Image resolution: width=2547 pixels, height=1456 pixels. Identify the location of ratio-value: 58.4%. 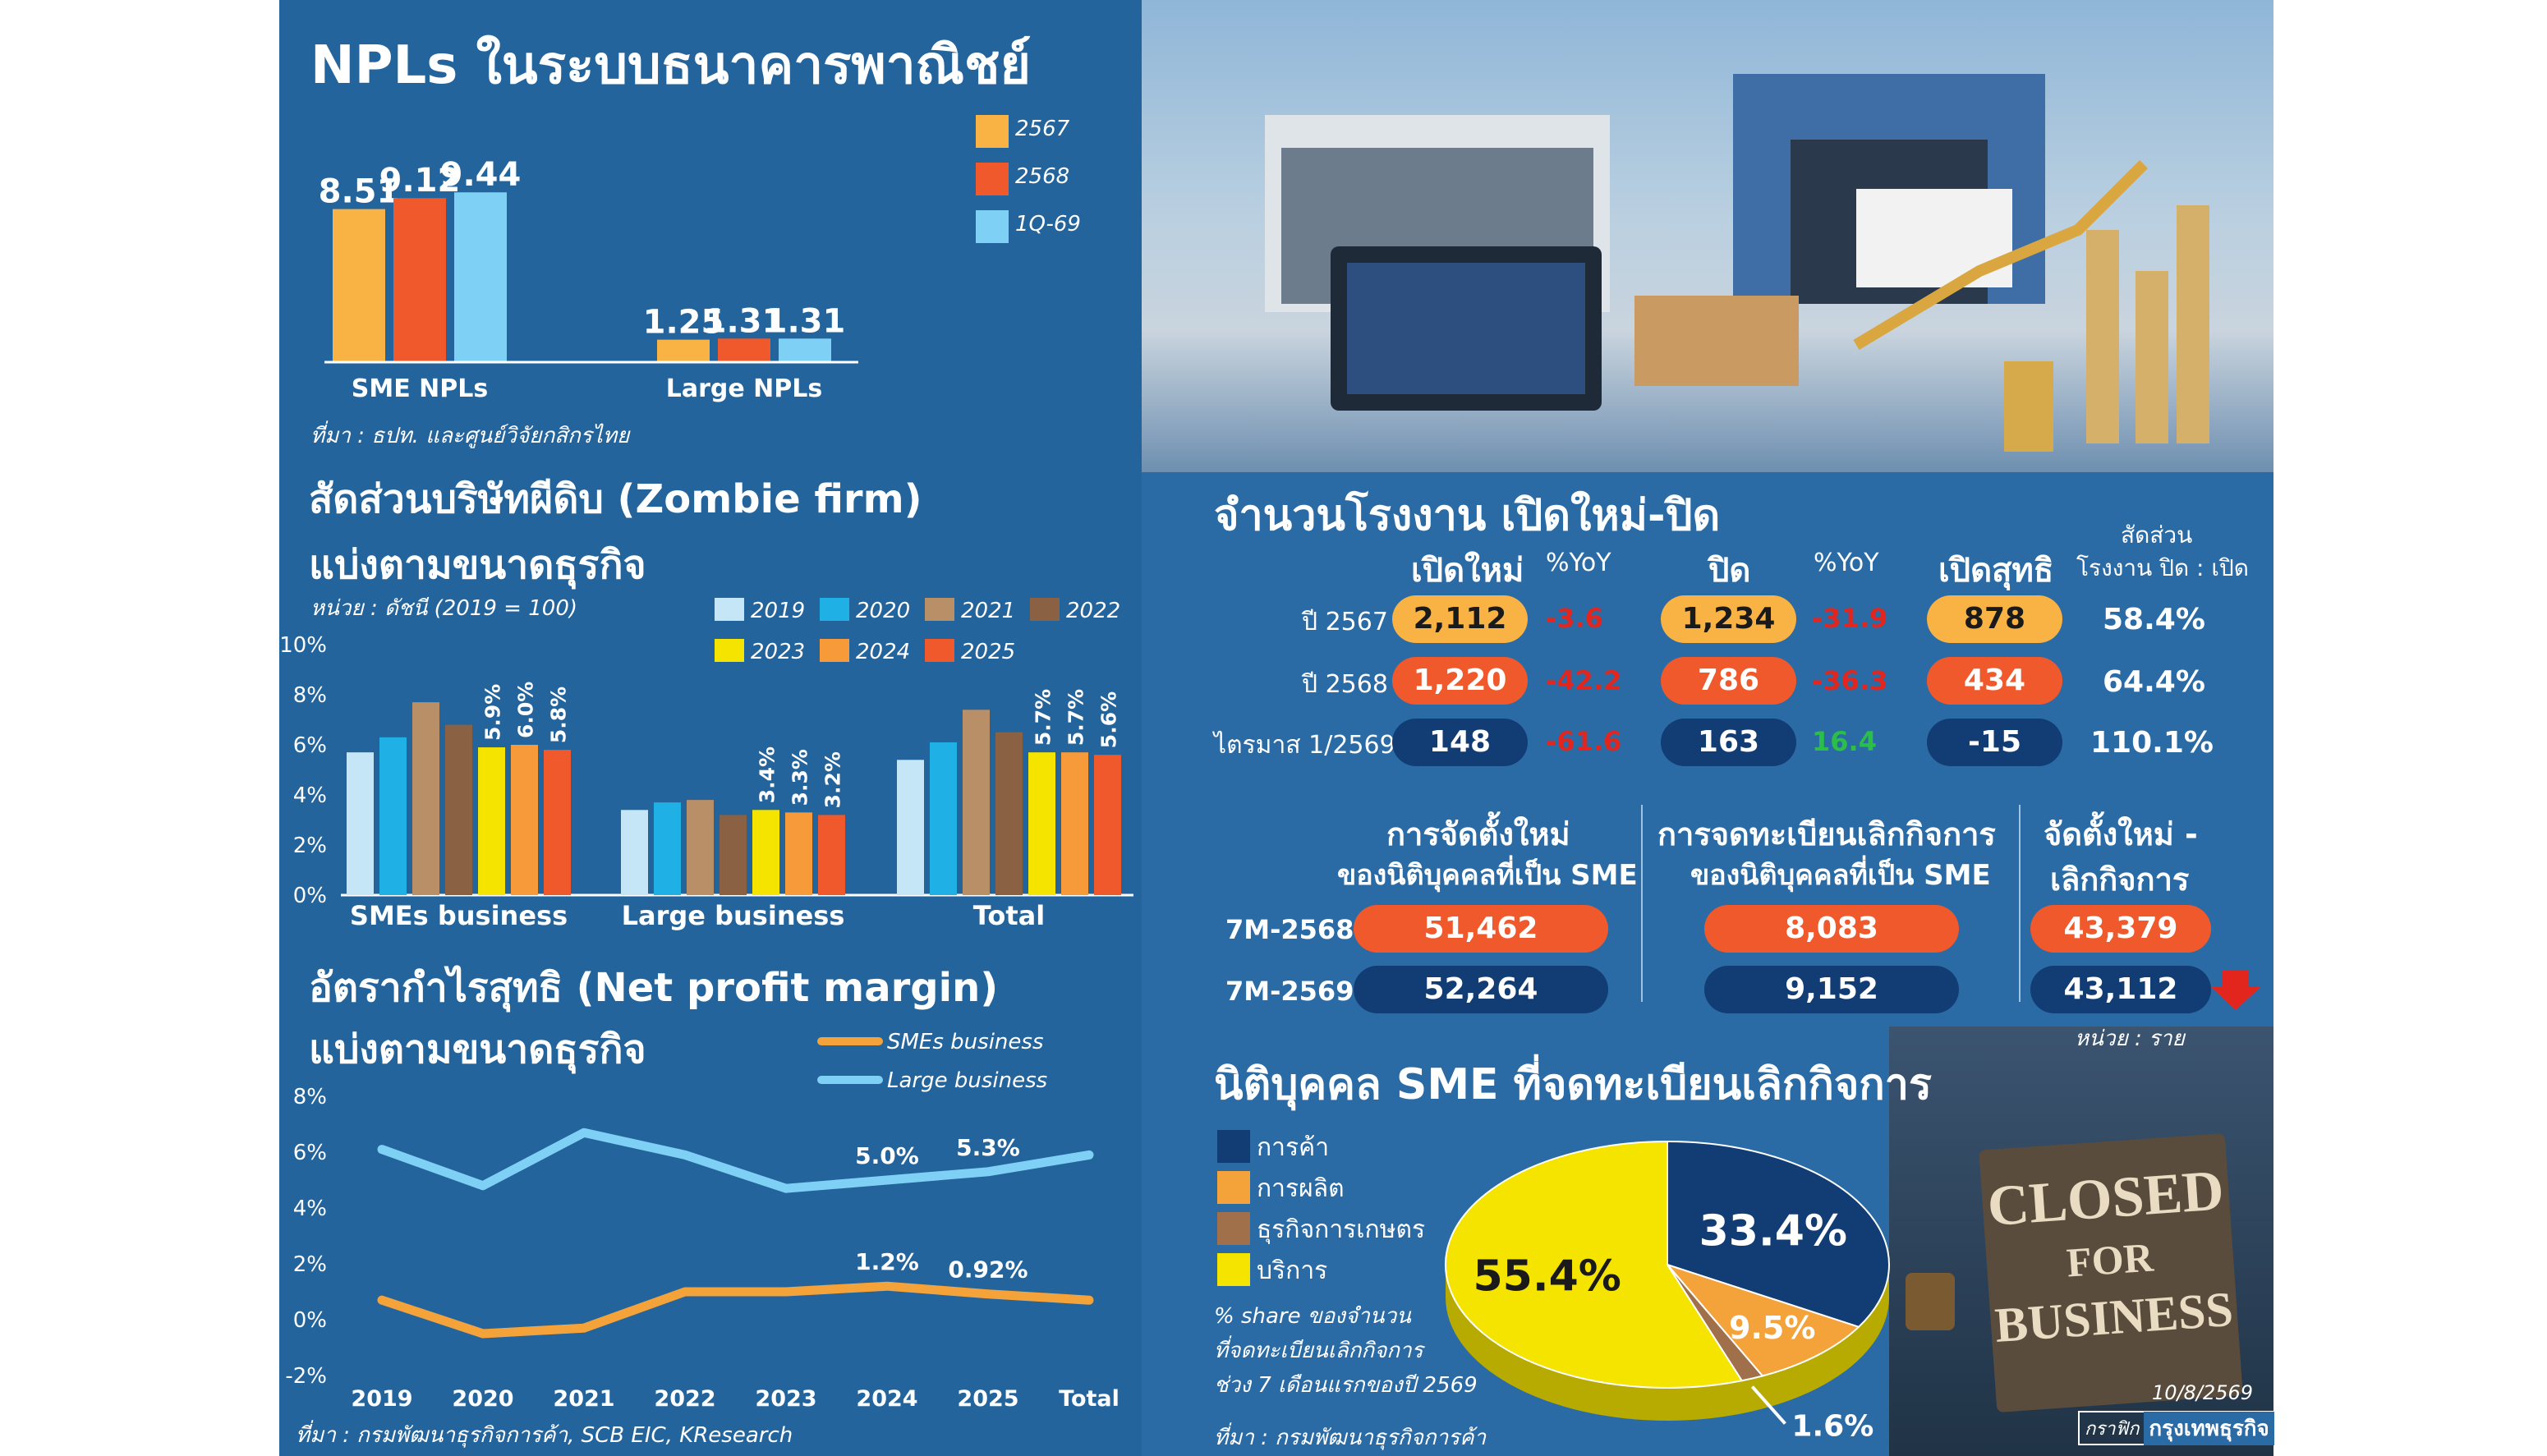
(2154, 619).